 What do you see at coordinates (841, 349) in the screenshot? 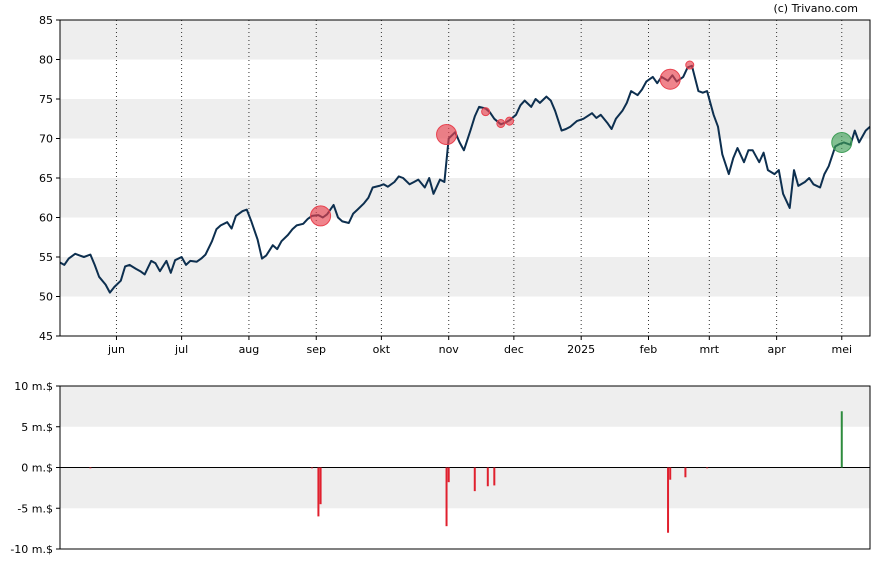
I see `month-tick-label: mei` at bounding box center [841, 349].